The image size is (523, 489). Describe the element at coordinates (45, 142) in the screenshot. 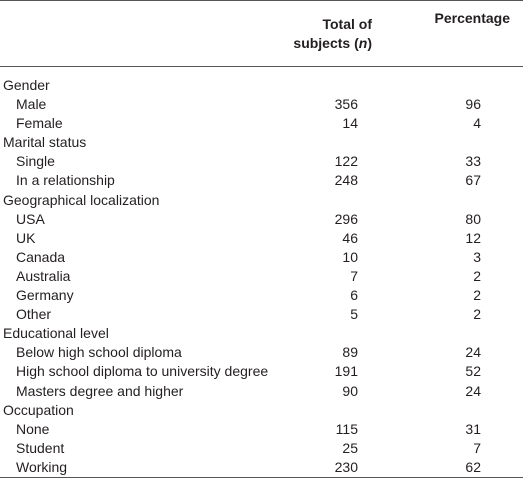

I see `group-label: Marital status` at that location.